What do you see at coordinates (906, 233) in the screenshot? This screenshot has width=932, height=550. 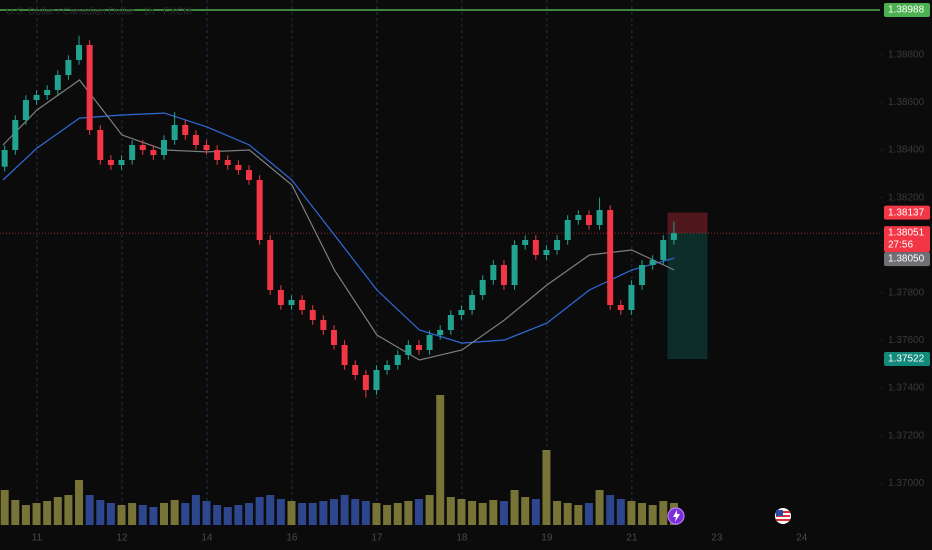 I see `price-badge-label: 1.38051` at bounding box center [906, 233].